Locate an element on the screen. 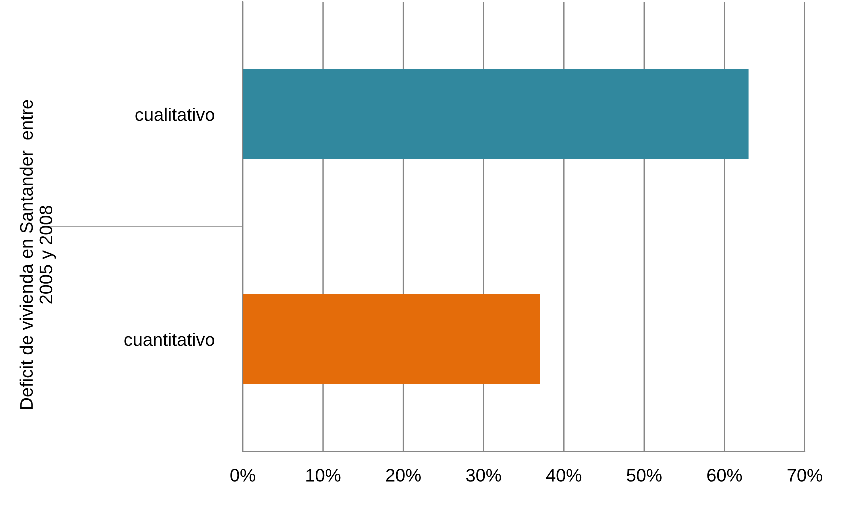  x-tick-label: 30% is located at coordinates (484, 475).